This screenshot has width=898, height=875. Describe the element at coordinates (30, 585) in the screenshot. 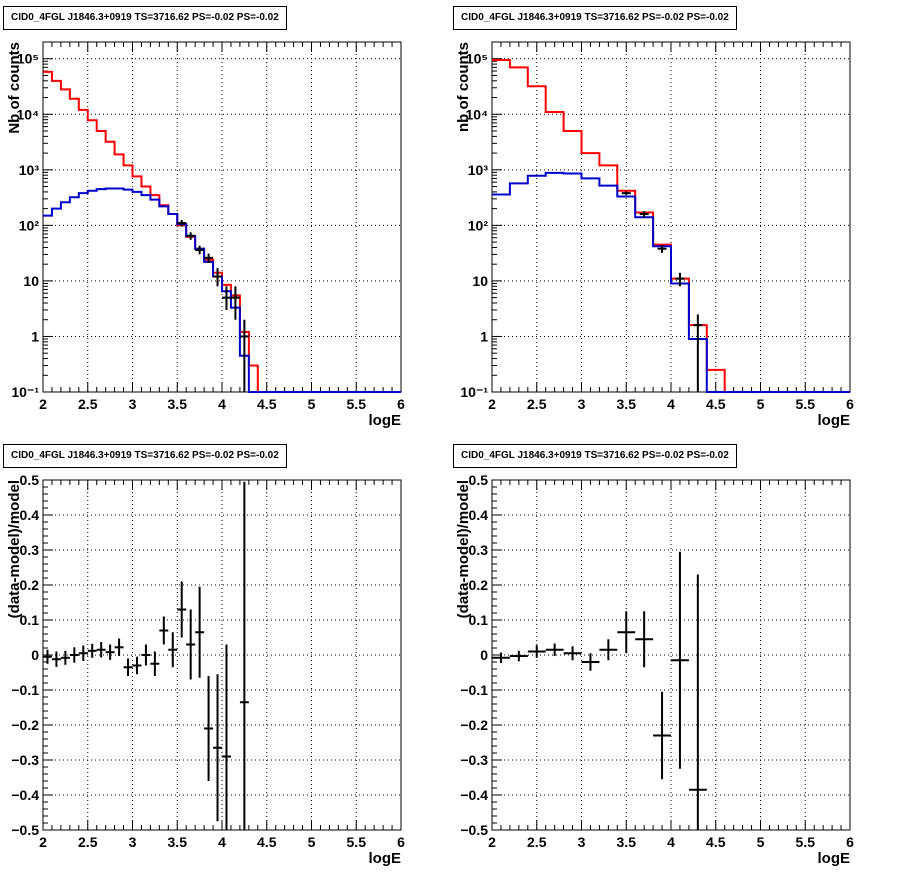

I see `y-tick-label: 0.2` at that location.